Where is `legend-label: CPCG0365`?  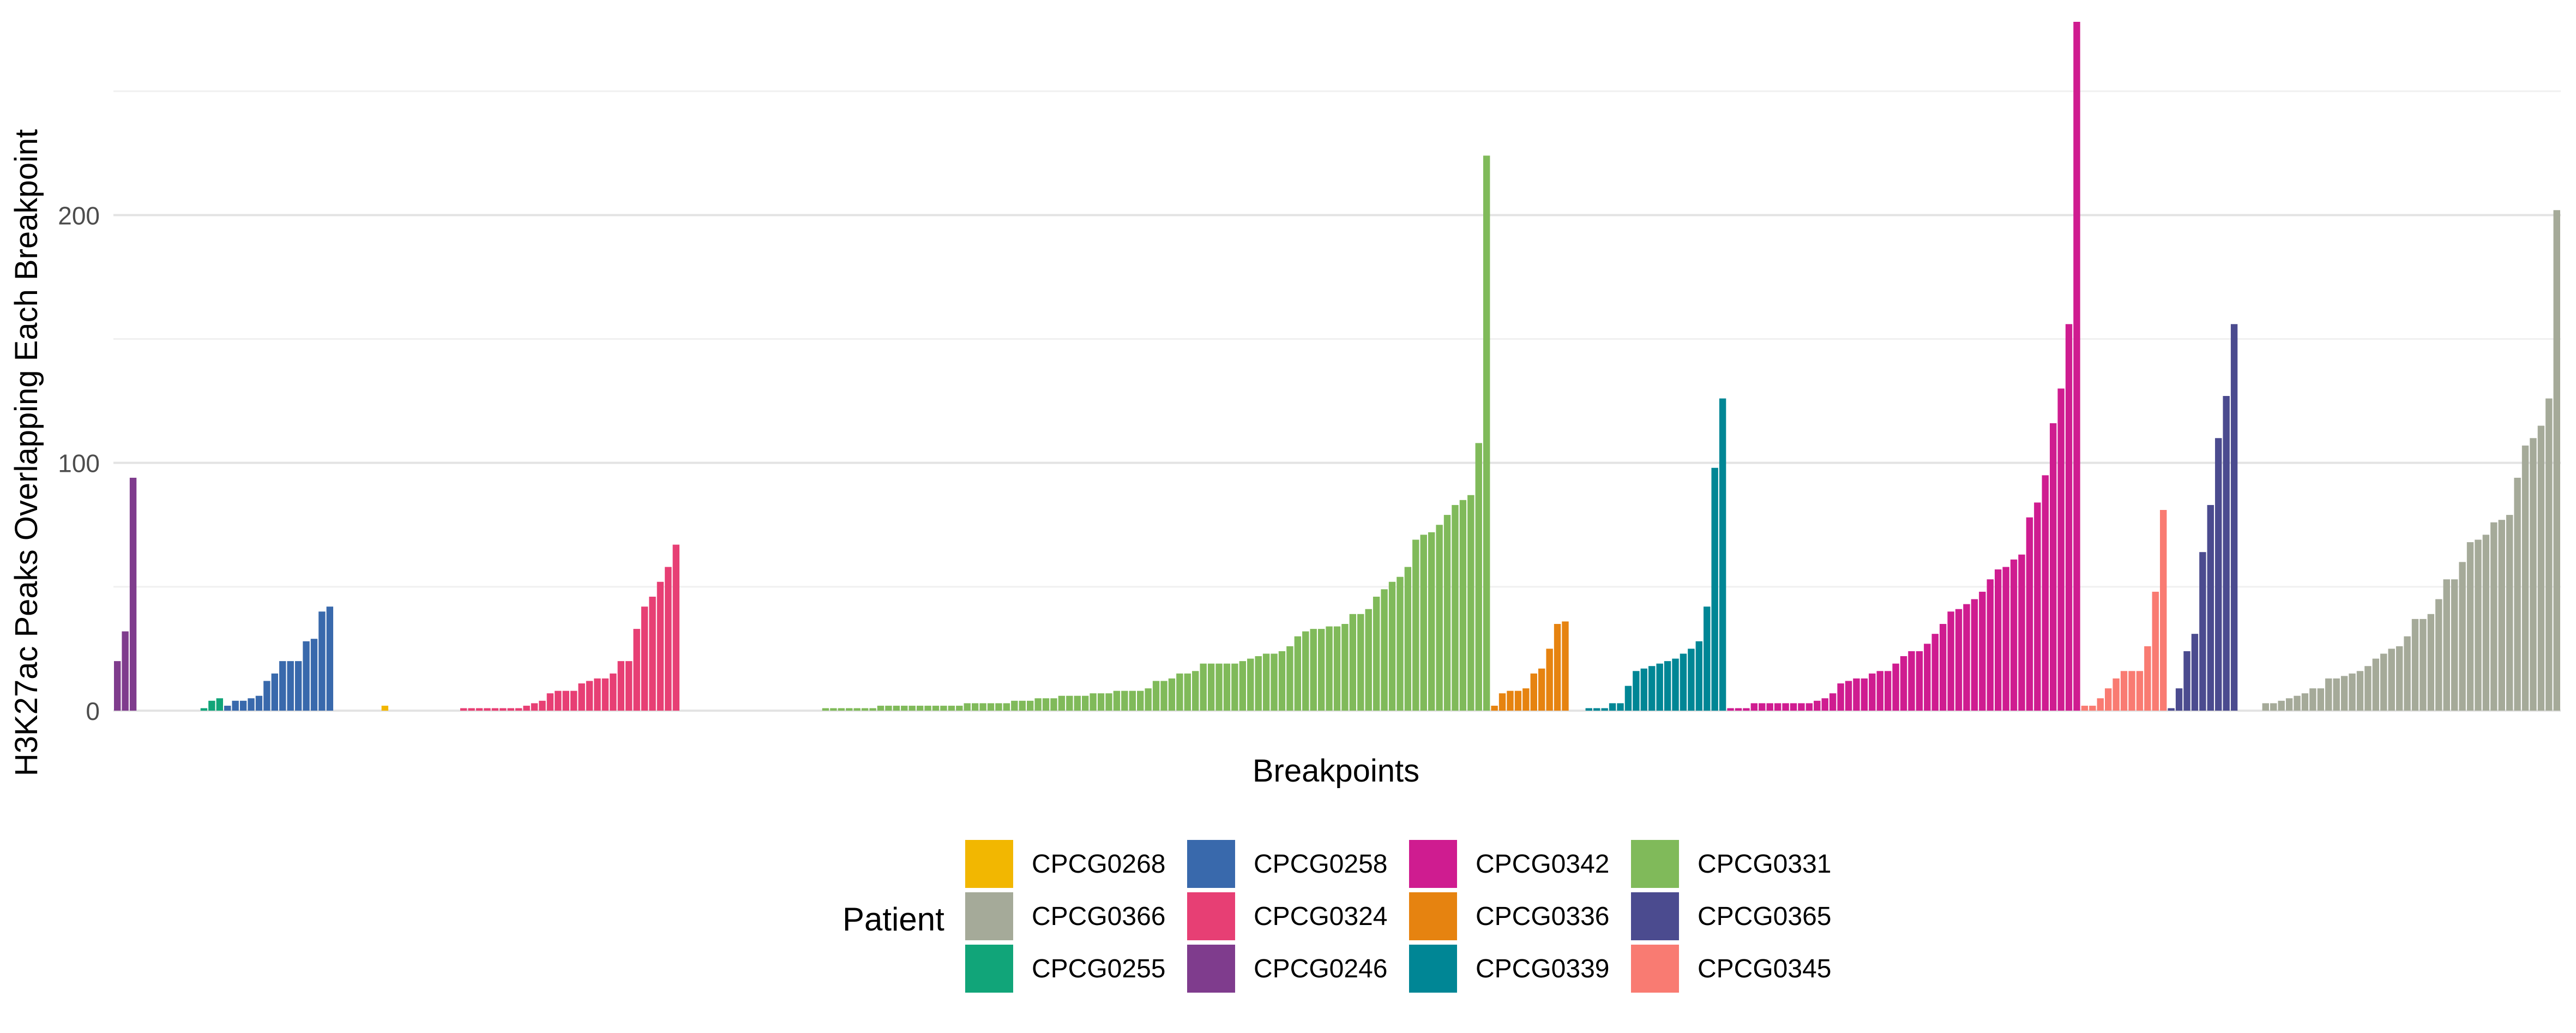 legend-label: CPCG0365 is located at coordinates (1764, 916).